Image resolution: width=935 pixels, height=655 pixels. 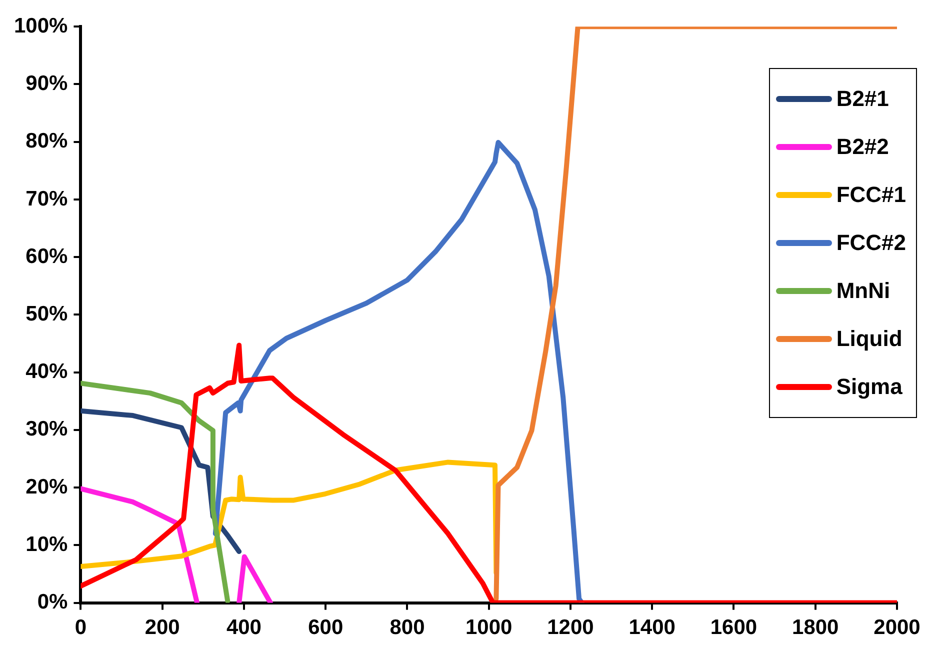 I want to click on y-tick-label: 100%, so click(x=41, y=26).